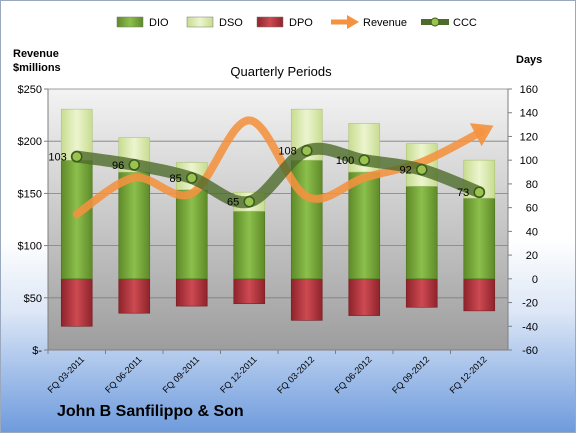 The width and height of the screenshot is (576, 433). What do you see at coordinates (176, 179) in the screenshot?
I see `ccc-data-label: 85` at bounding box center [176, 179].